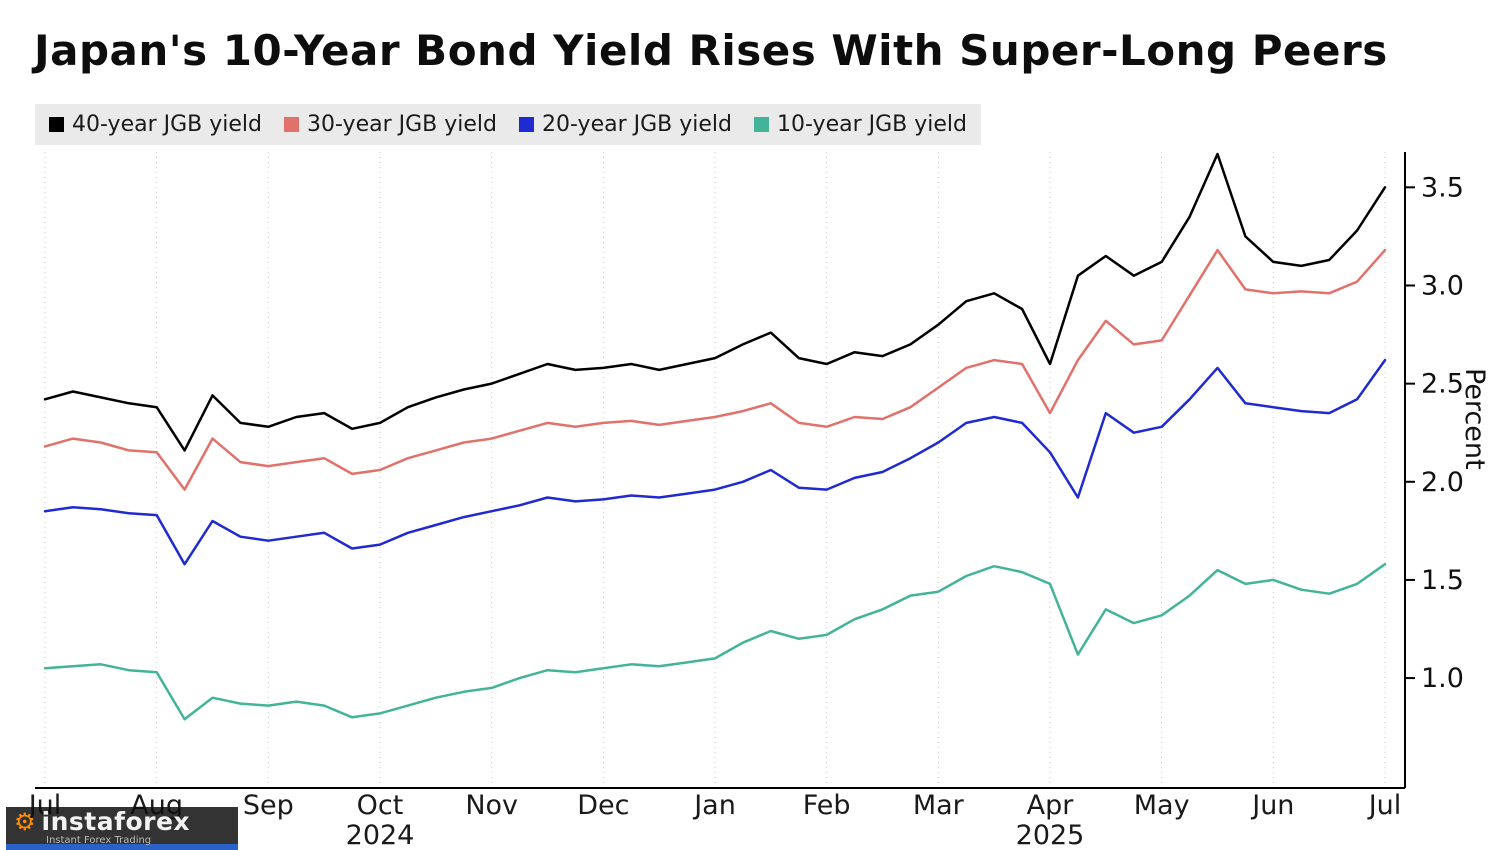  I want to click on legend-item: 40-year JGB yield, so click(155, 124).